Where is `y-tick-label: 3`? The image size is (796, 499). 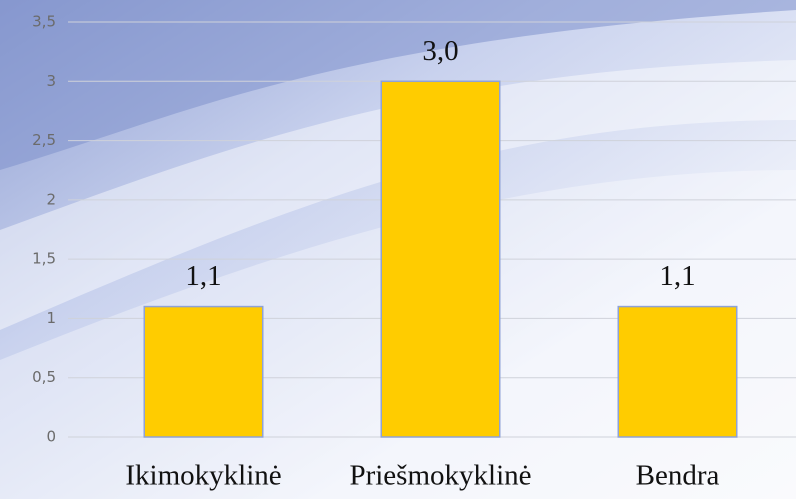 y-tick-label: 3 is located at coordinates (51, 81).